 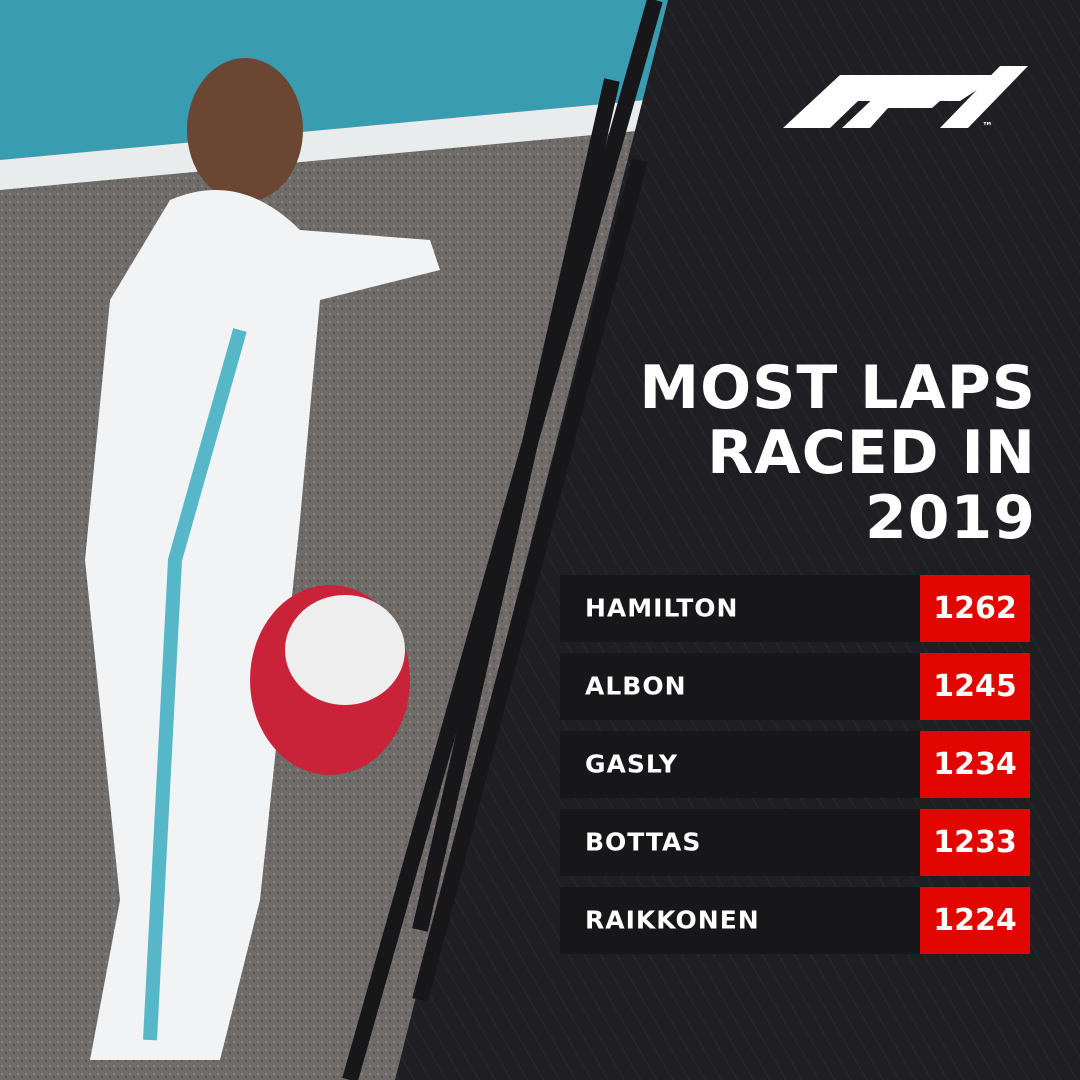 I want to click on laps-value: 1233, so click(x=975, y=842).